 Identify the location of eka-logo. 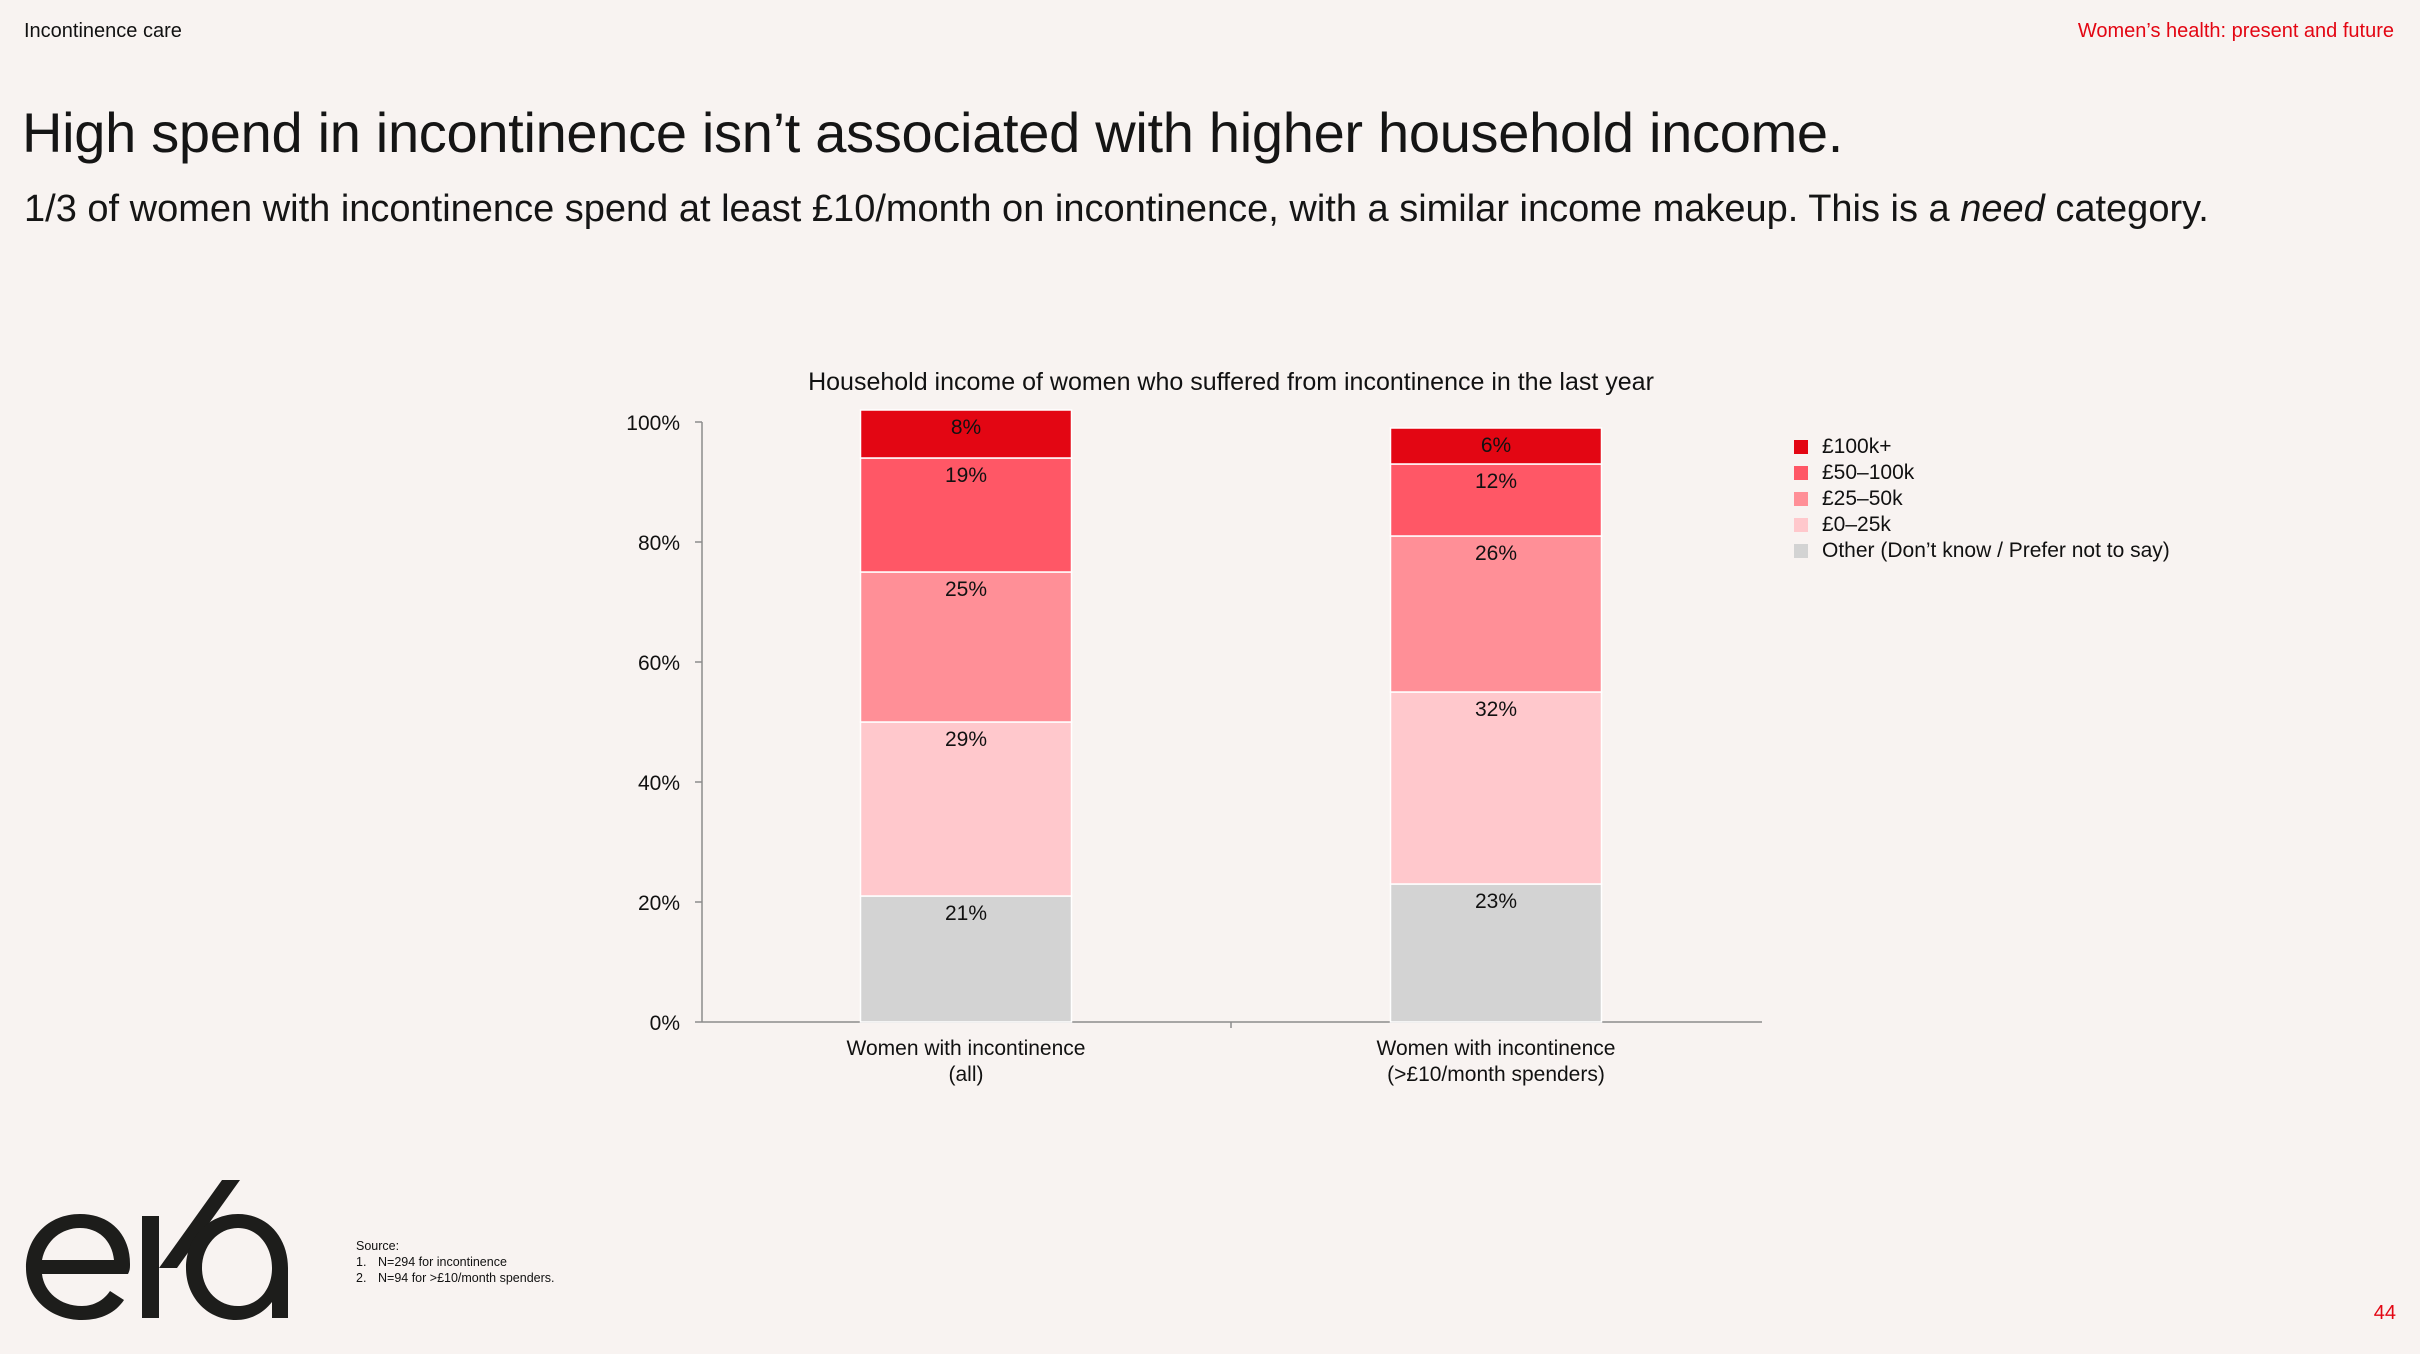
(162, 1253).